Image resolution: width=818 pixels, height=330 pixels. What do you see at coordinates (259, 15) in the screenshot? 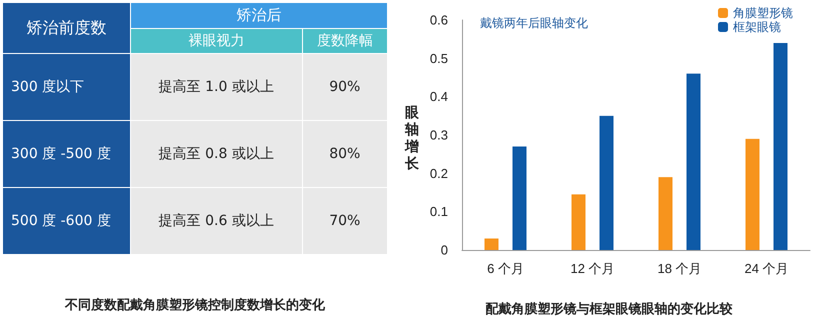
I see `text: 矫治后` at bounding box center [259, 15].